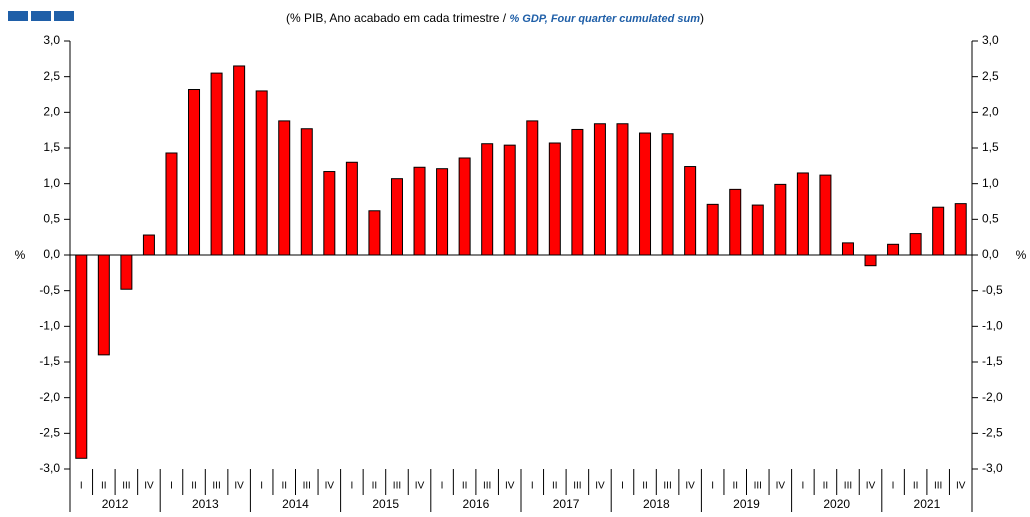  I want to click on y-tick-label: -1,5, so click(49, 361).